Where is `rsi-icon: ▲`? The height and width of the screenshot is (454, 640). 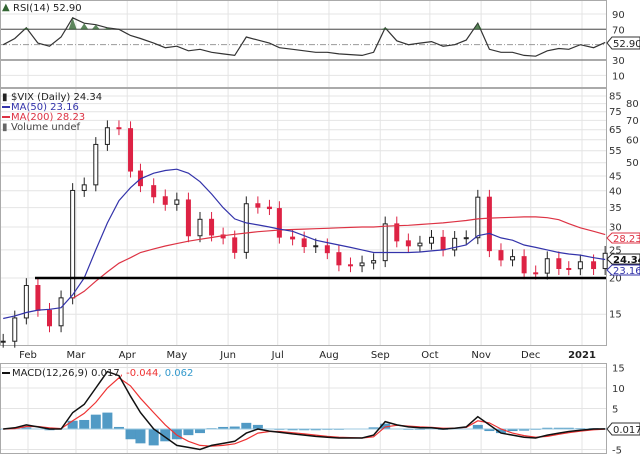 rsi-icon: ▲ is located at coordinates (6, 7).